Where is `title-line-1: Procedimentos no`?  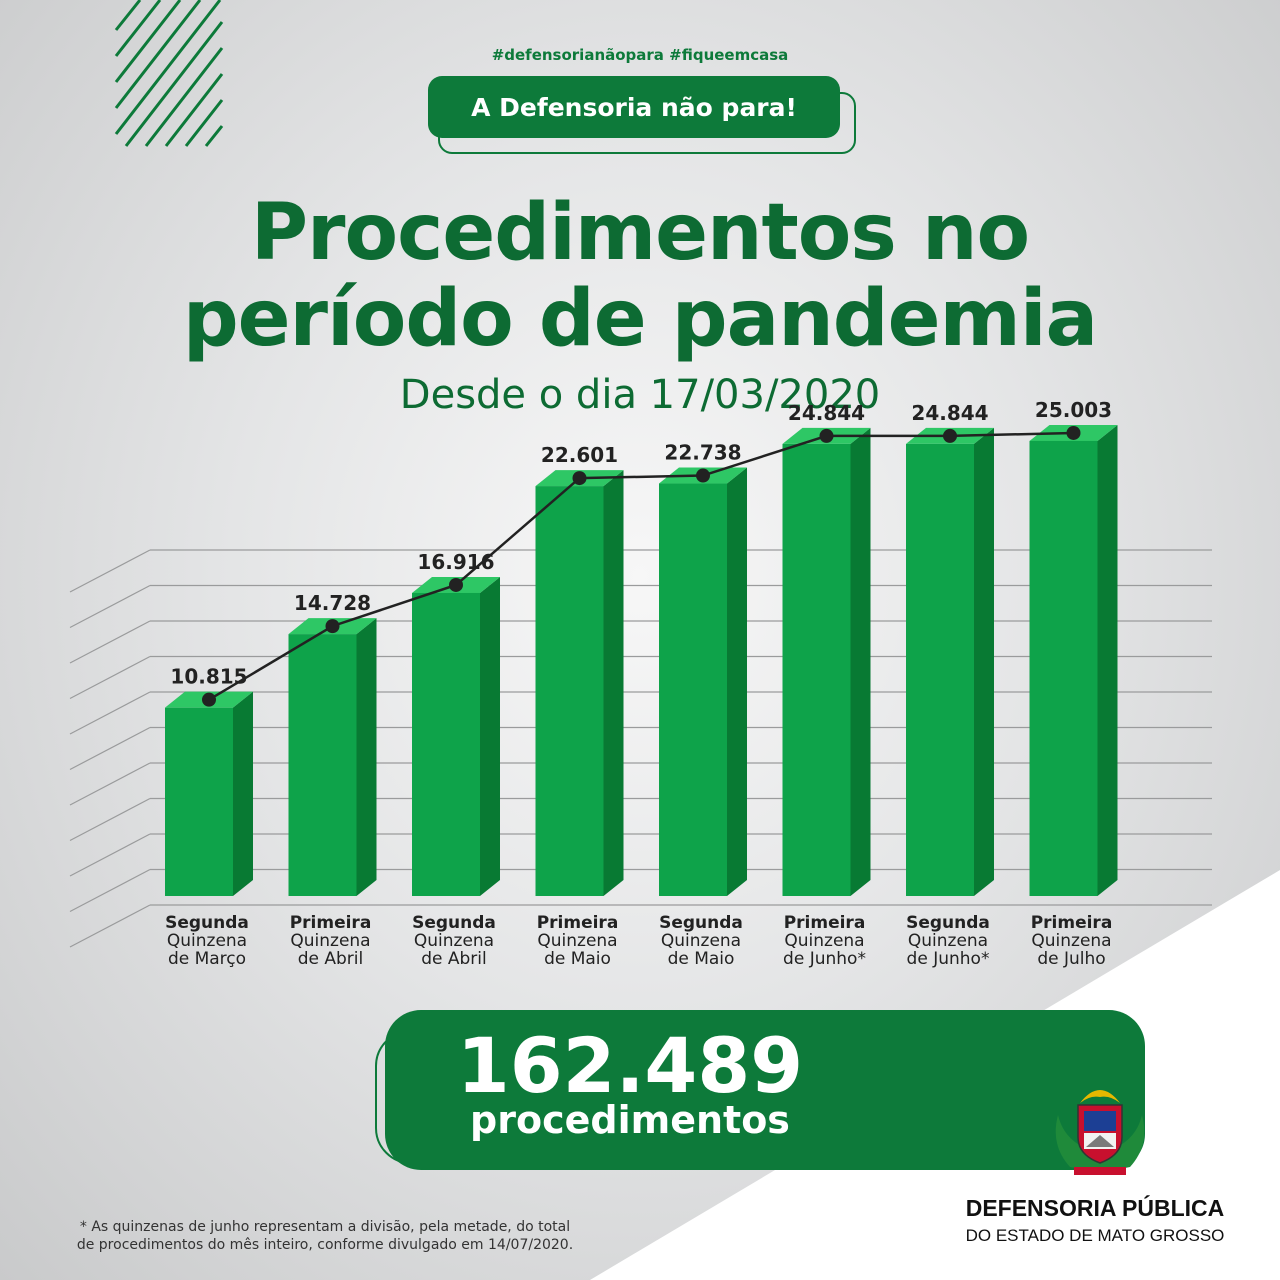
title-line-1: Procedimentos no is located at coordinates (640, 233).